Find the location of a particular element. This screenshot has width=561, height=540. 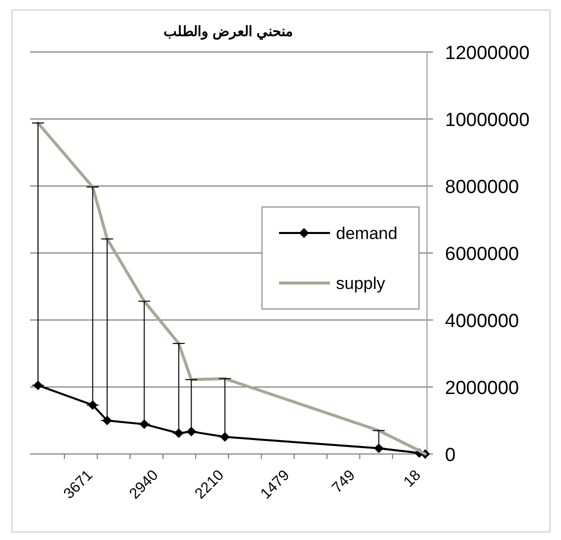

y-tick-label: 6000000 is located at coordinates (482, 254).